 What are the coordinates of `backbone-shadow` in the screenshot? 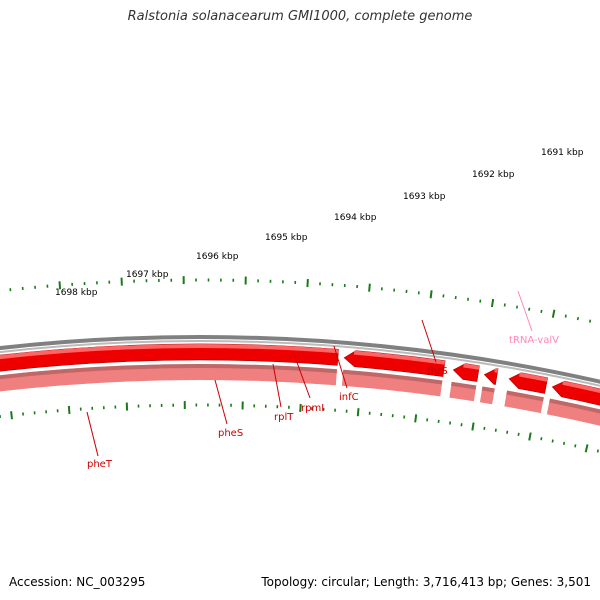 It's located at (300, 363).